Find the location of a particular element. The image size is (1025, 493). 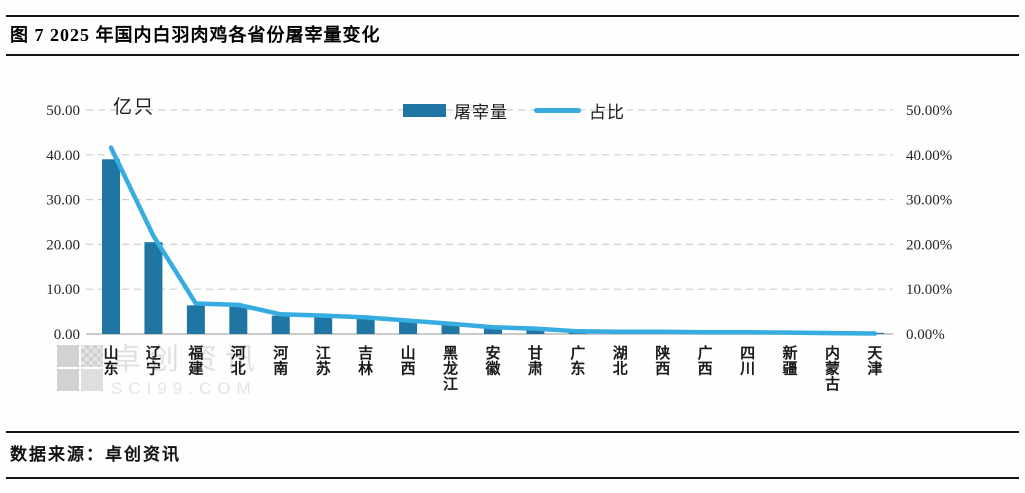

footer-bottom-divider is located at coordinates (512, 478).